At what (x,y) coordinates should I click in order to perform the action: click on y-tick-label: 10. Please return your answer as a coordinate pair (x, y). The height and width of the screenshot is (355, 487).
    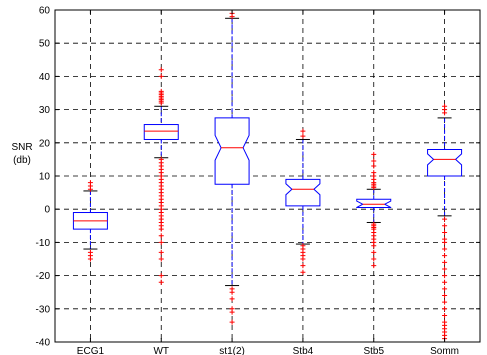
    Looking at the image, I should click on (45, 177).